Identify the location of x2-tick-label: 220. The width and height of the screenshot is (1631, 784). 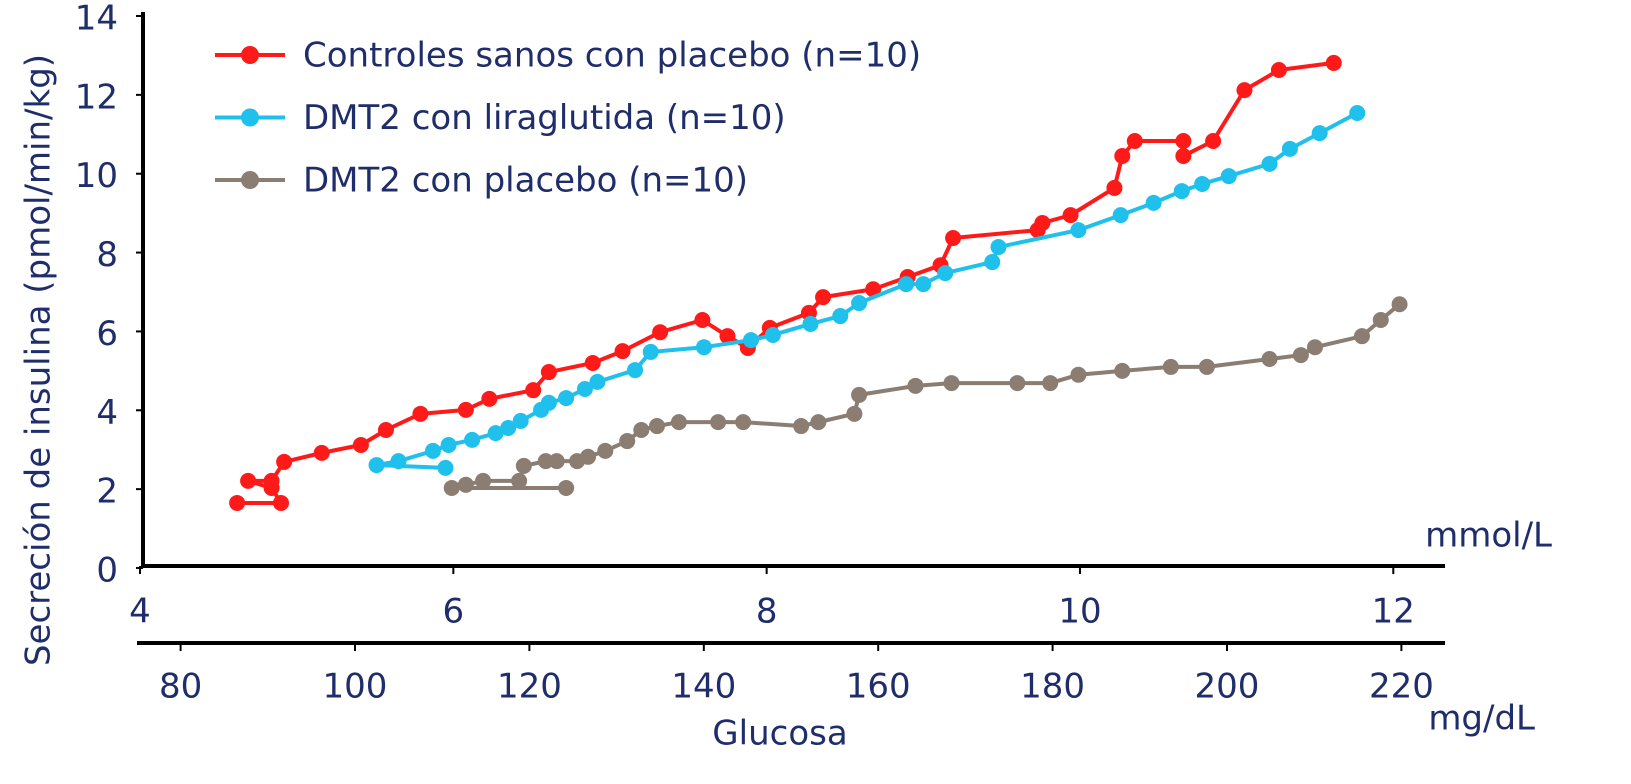
(1401, 687).